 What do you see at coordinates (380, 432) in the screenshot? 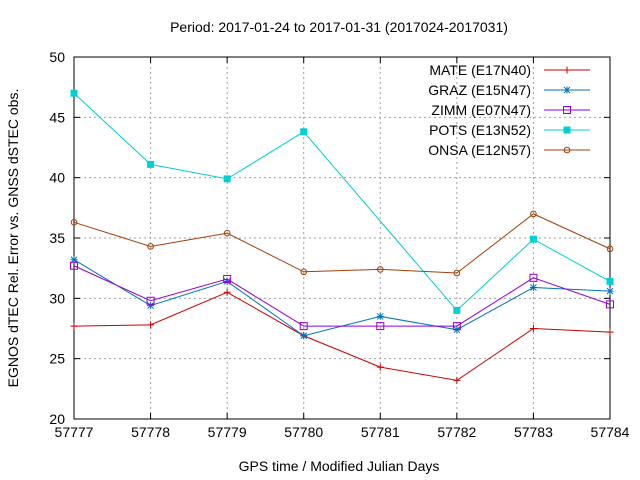
I see `x-tick-label: 57781` at bounding box center [380, 432].